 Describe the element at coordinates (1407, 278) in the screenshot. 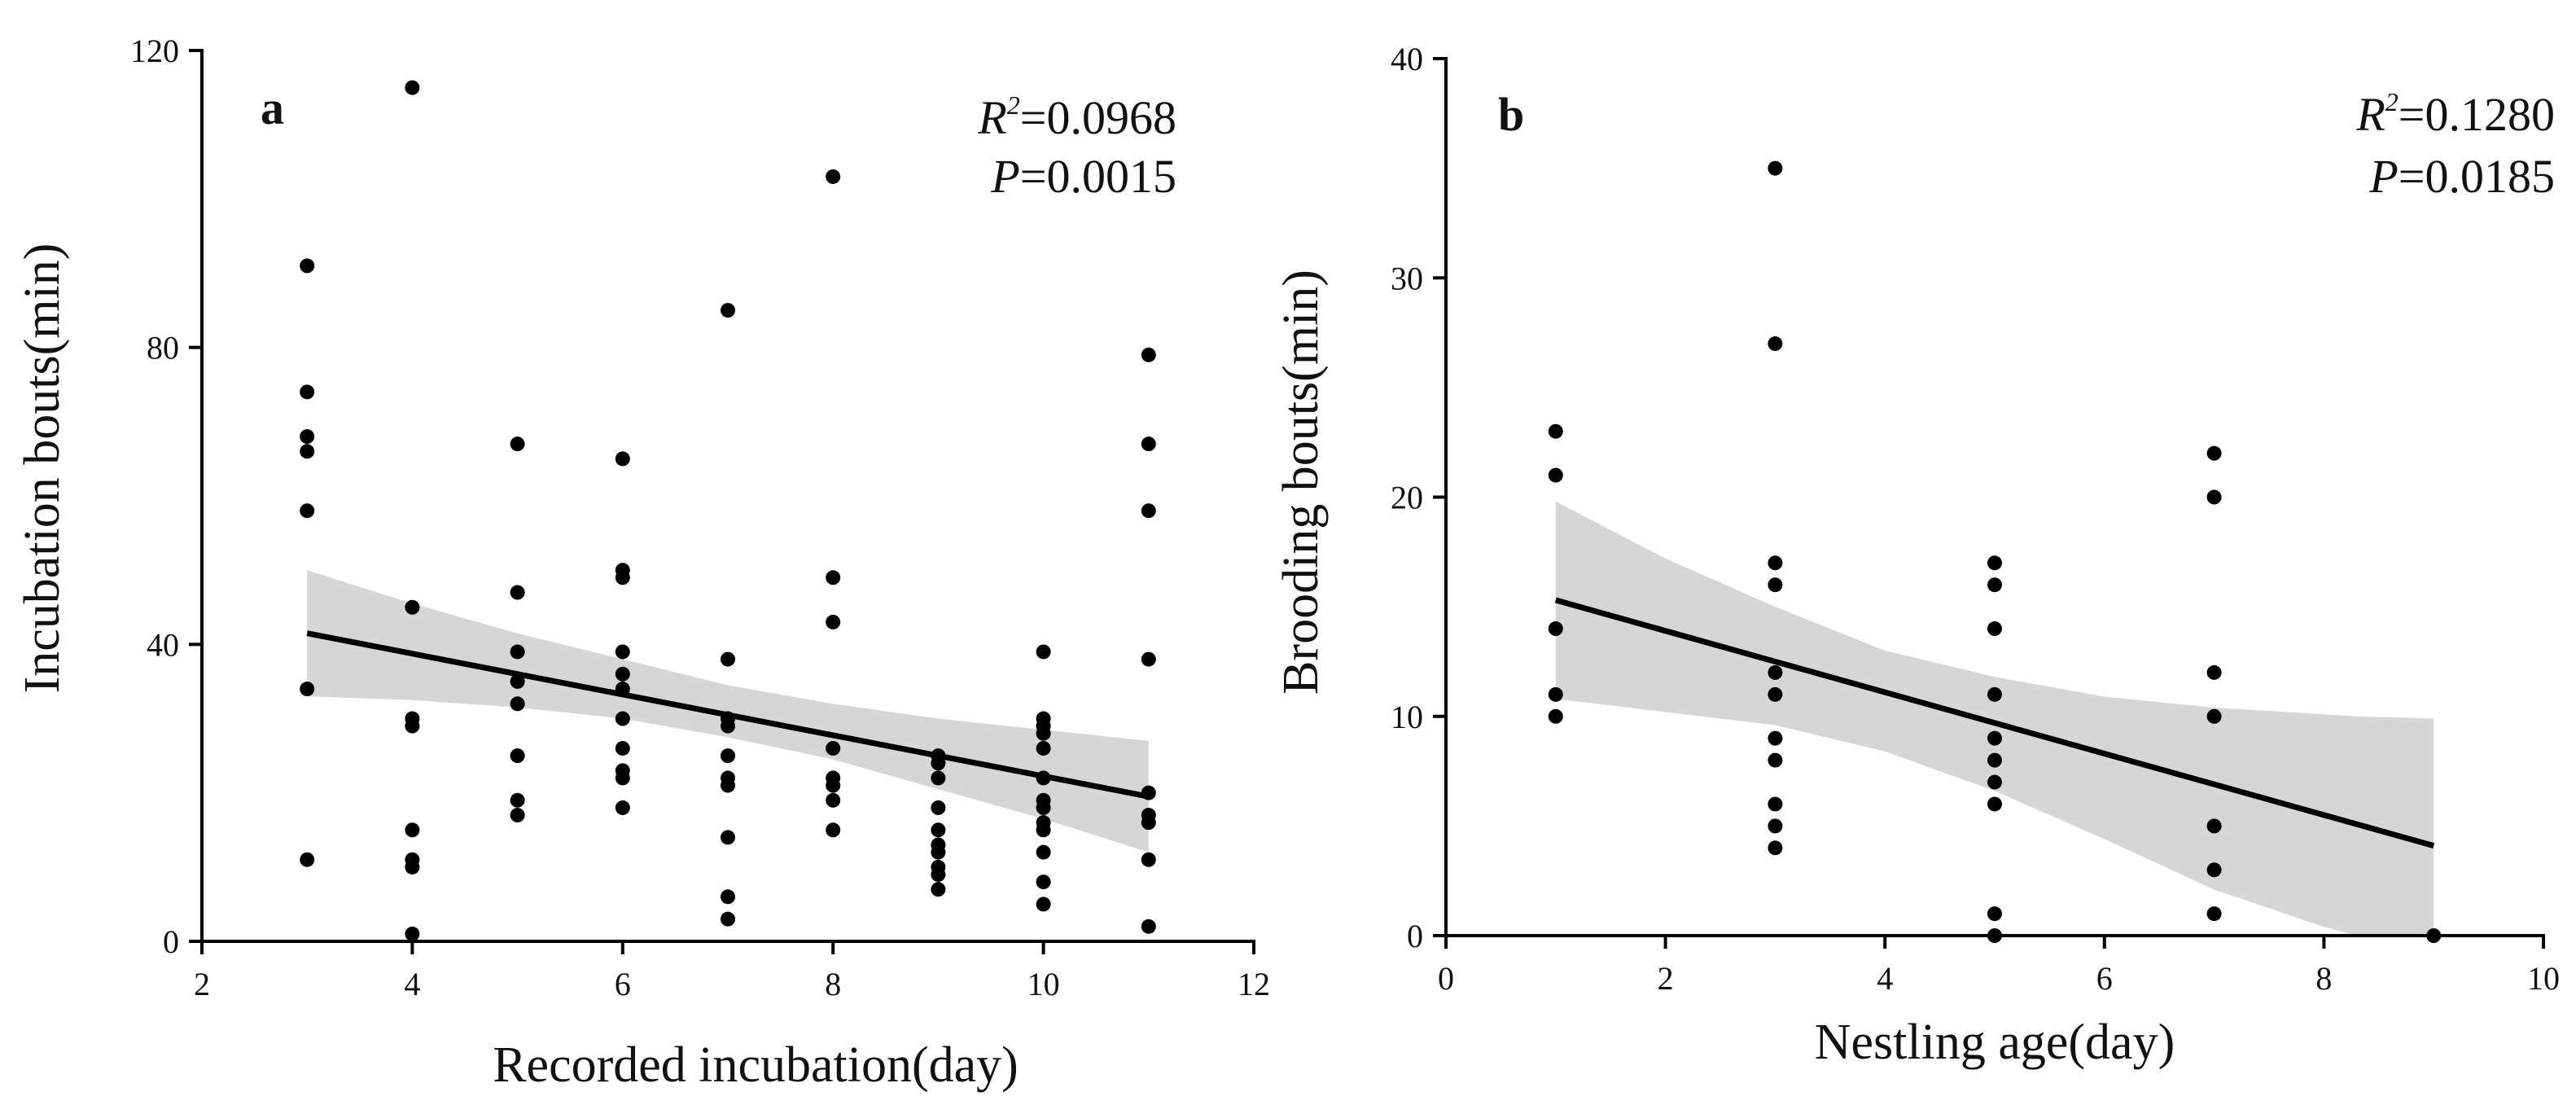

I see `panel-b-y-tick-label-3: 30` at that location.